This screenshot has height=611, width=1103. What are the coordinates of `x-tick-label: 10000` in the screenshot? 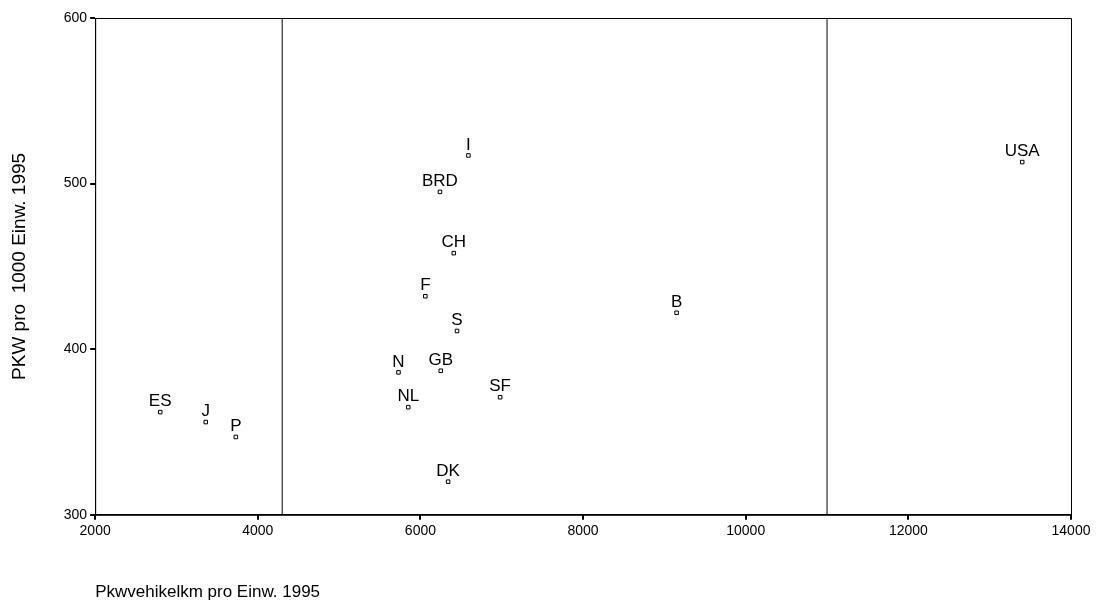 It's located at (746, 530).